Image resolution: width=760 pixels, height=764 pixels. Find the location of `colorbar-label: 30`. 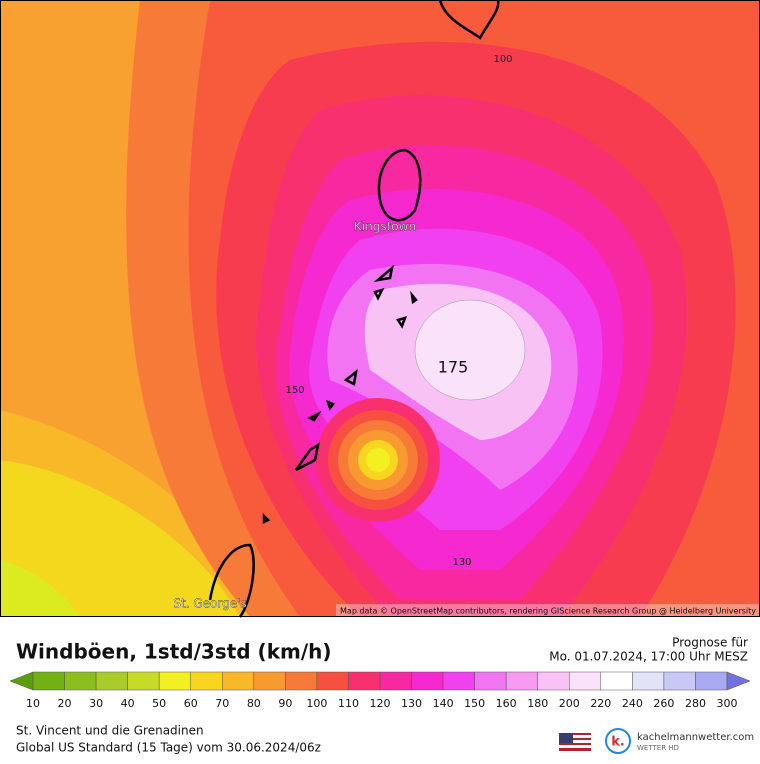

colorbar-label: 30 is located at coordinates (96, 703).